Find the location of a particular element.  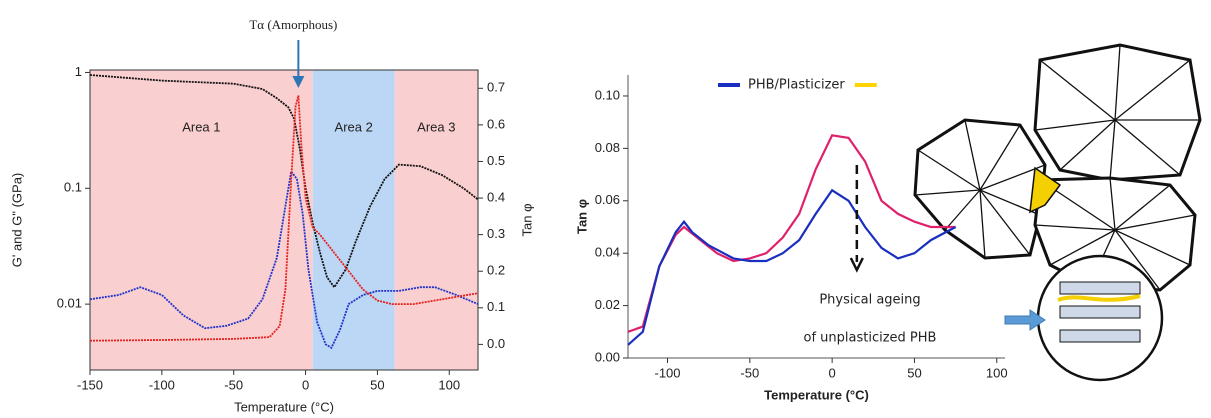

y2-tick-label: 0.3 is located at coordinates (496, 233).